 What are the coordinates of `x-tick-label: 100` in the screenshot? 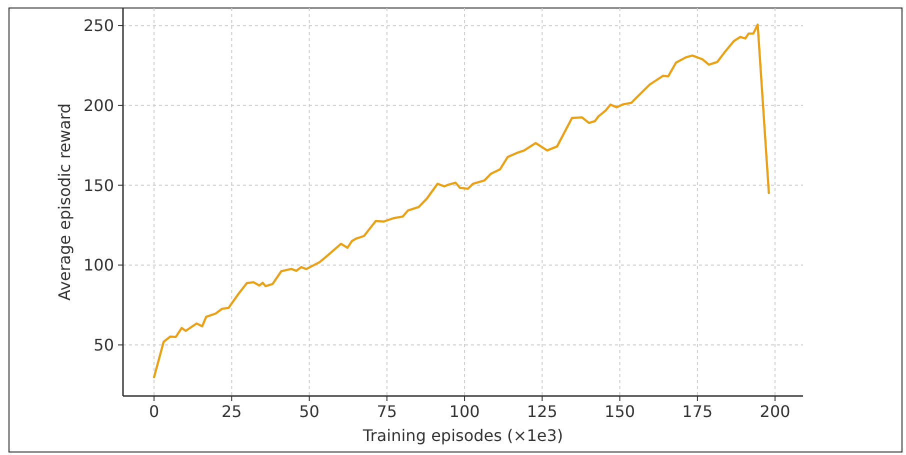 It's located at (464, 411).